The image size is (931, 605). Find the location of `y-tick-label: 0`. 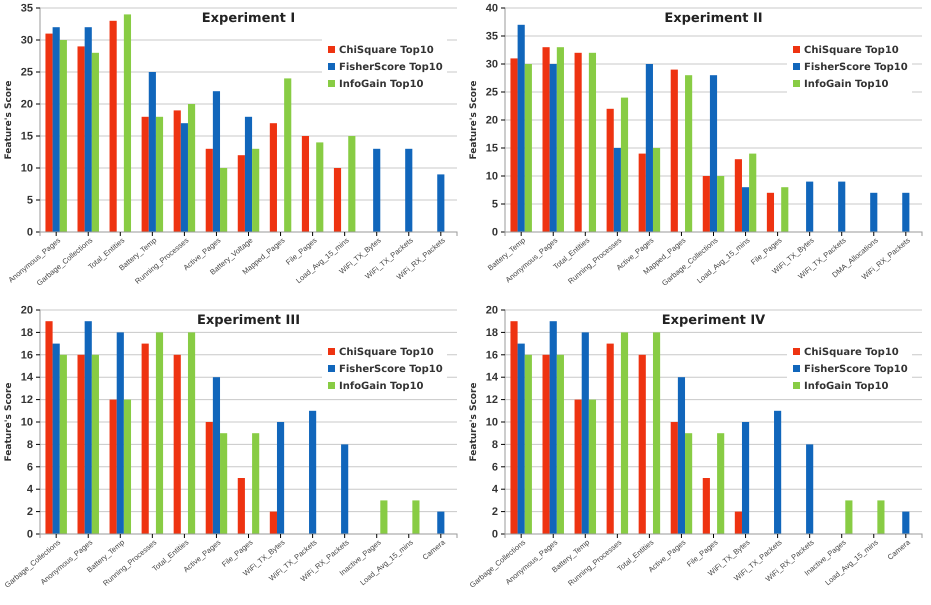

y-tick-label: 0 is located at coordinates (495, 232).